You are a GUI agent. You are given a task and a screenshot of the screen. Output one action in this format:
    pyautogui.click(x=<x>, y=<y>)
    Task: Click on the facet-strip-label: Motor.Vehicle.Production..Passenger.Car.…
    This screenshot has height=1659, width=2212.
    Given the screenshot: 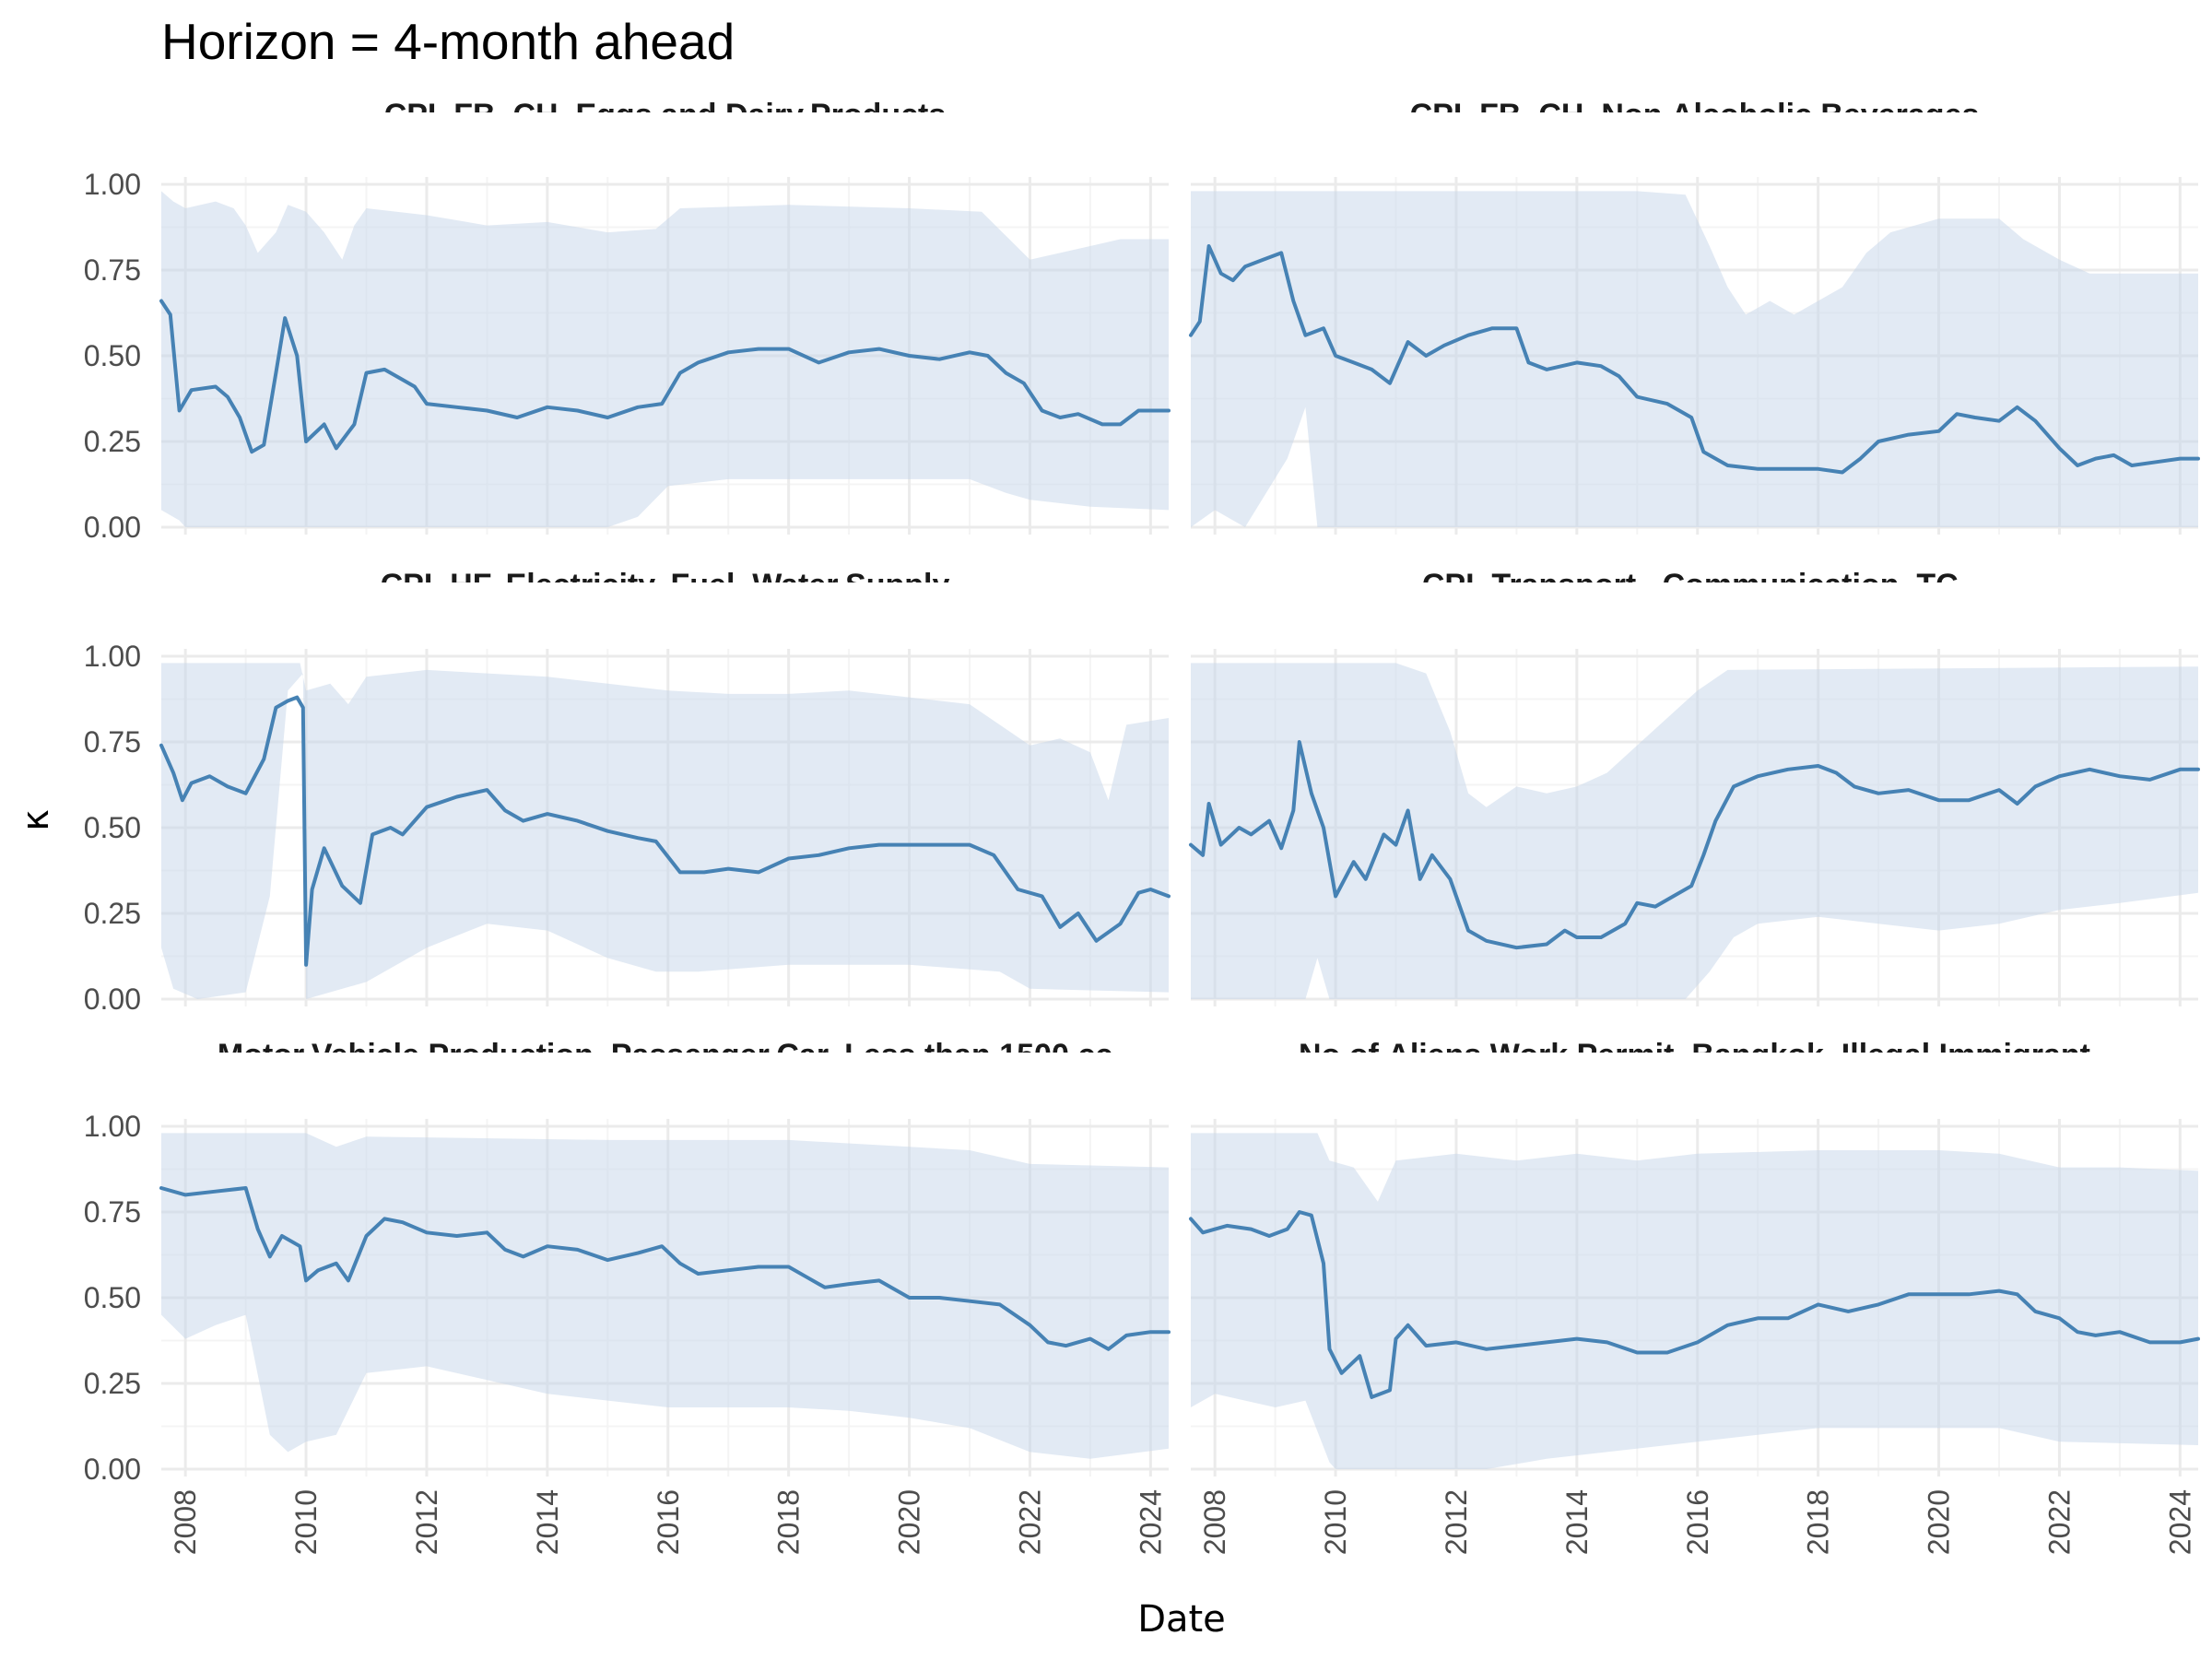 What is the action you would take?
    pyautogui.click(x=665, y=1055)
    